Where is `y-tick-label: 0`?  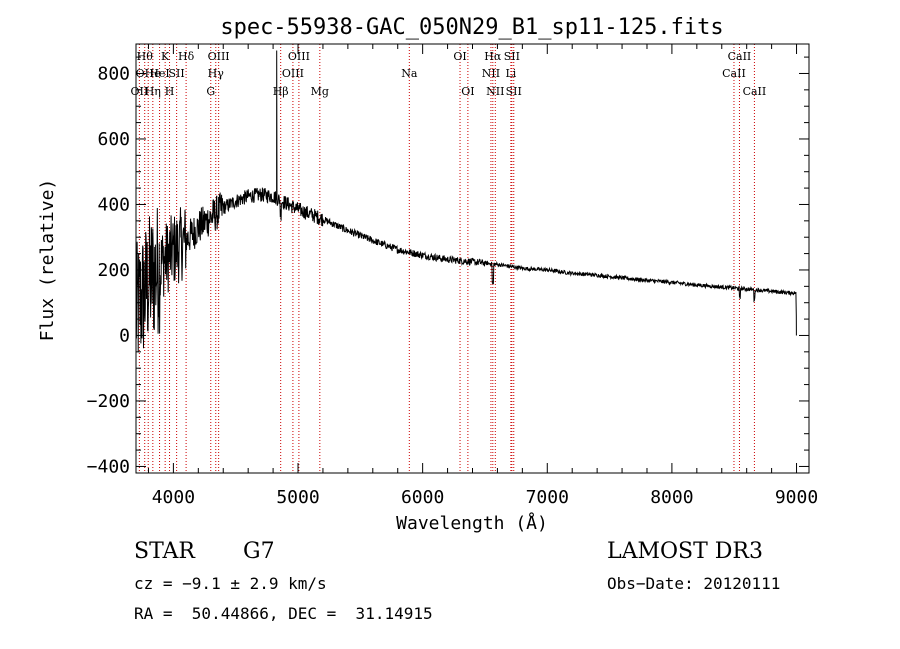
y-tick-label: 0 is located at coordinates (124, 335).